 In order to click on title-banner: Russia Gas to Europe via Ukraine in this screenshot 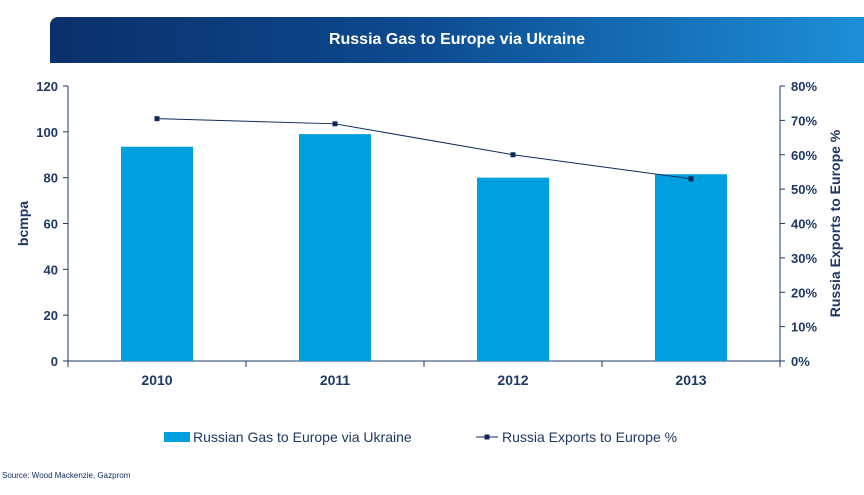, I will do `click(457, 40)`.